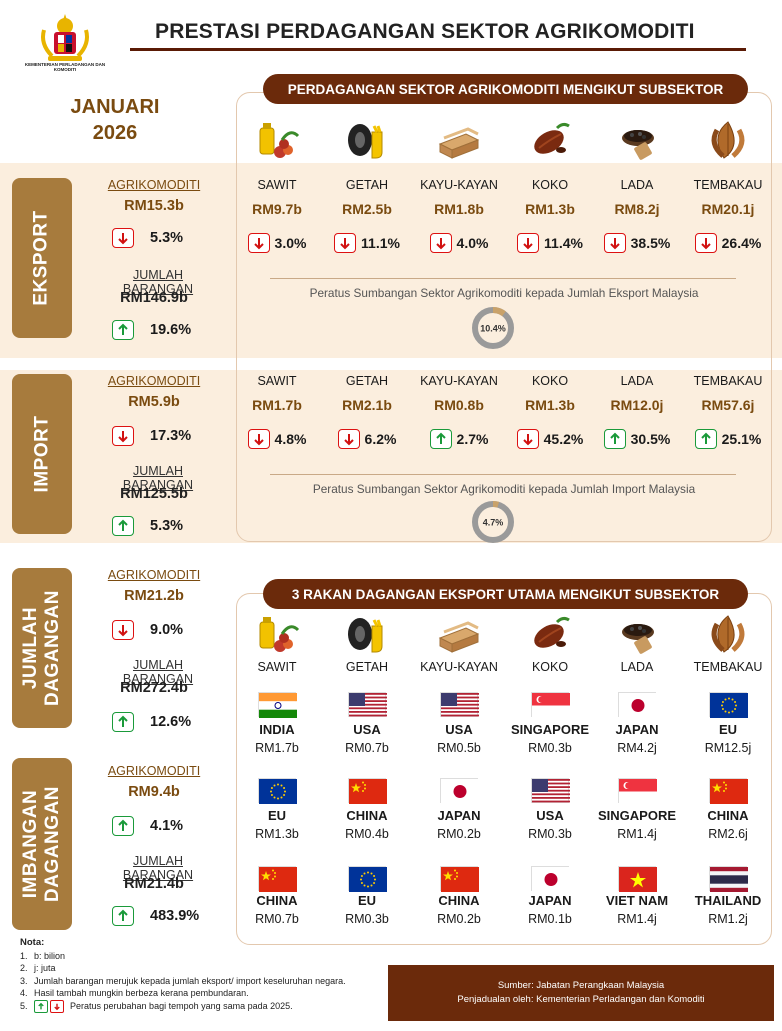 The height and width of the screenshot is (1031, 782). What do you see at coordinates (115, 120) in the screenshot?
I see `period-label: JANUARI 2026` at bounding box center [115, 120].